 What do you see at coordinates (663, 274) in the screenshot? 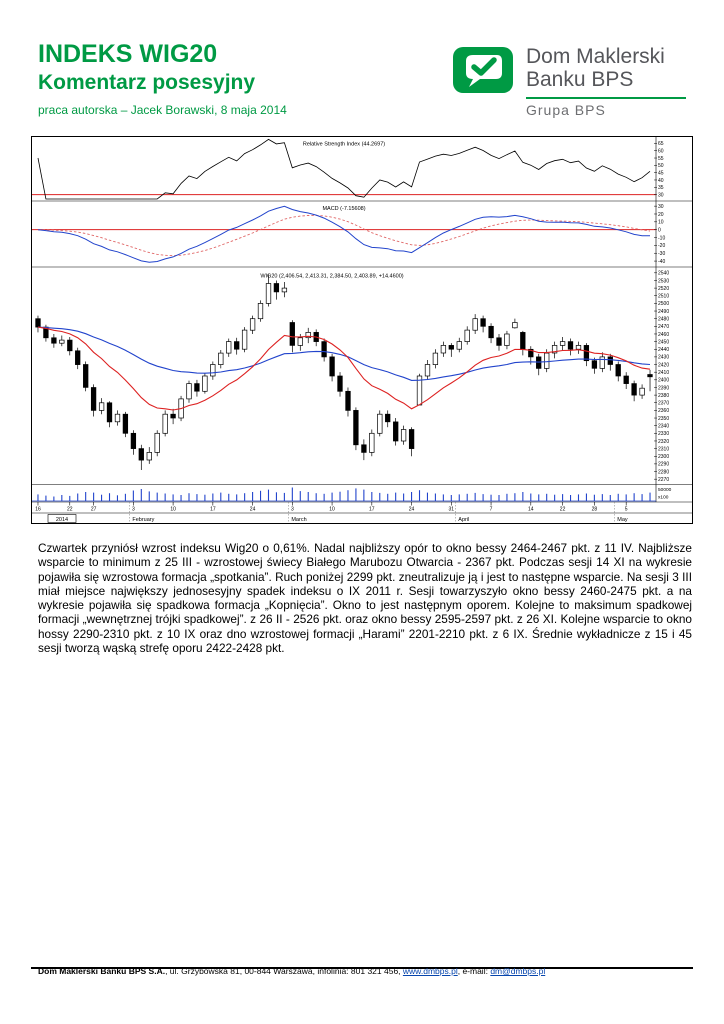
I see `svg-text: 2540` at bounding box center [663, 274].